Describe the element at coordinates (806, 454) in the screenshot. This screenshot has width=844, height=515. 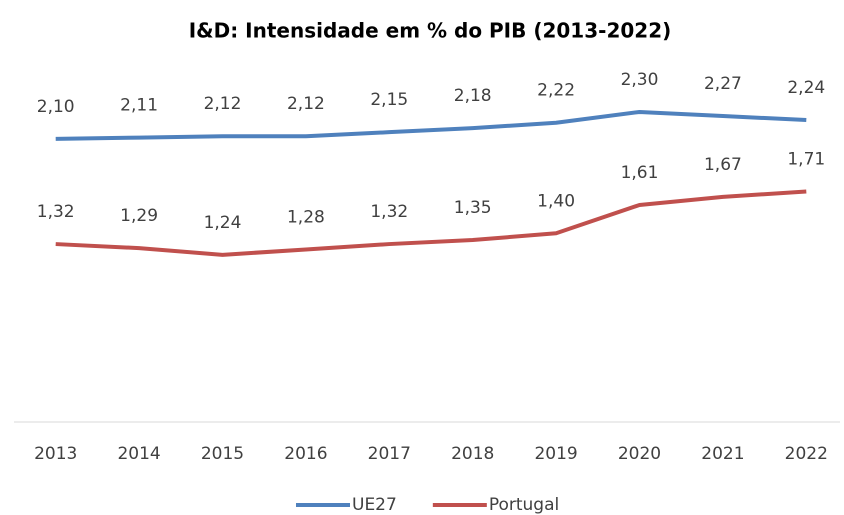
I see `x-tick-label: 2022` at that location.